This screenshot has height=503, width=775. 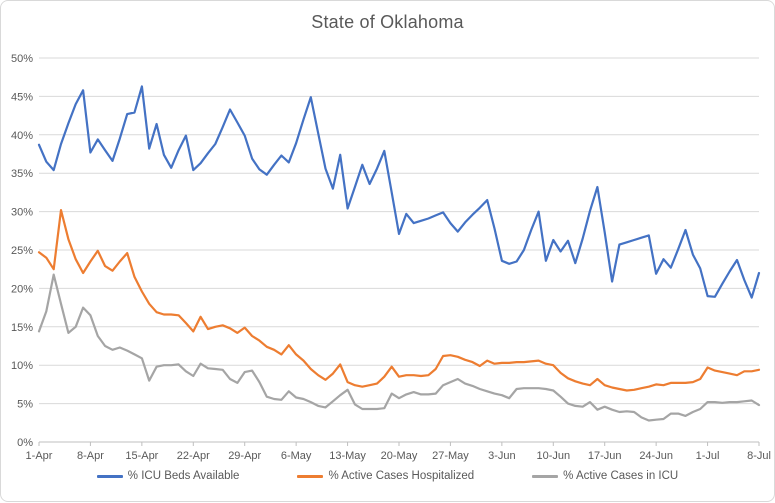 What do you see at coordinates (22, 136) in the screenshot?
I see `y-tick-label: 40%` at bounding box center [22, 136].